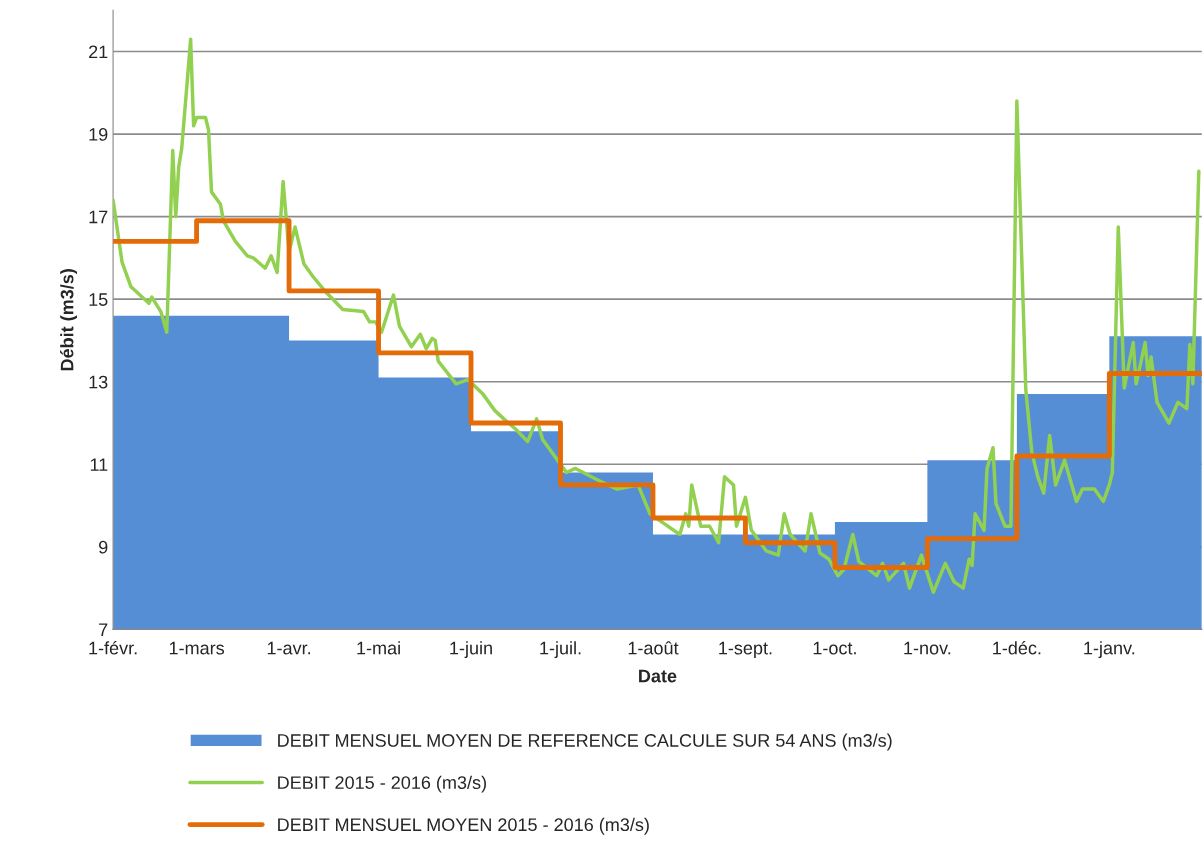  What do you see at coordinates (927, 648) in the screenshot?
I see `x-tick-label: 1-nov.` at bounding box center [927, 648].